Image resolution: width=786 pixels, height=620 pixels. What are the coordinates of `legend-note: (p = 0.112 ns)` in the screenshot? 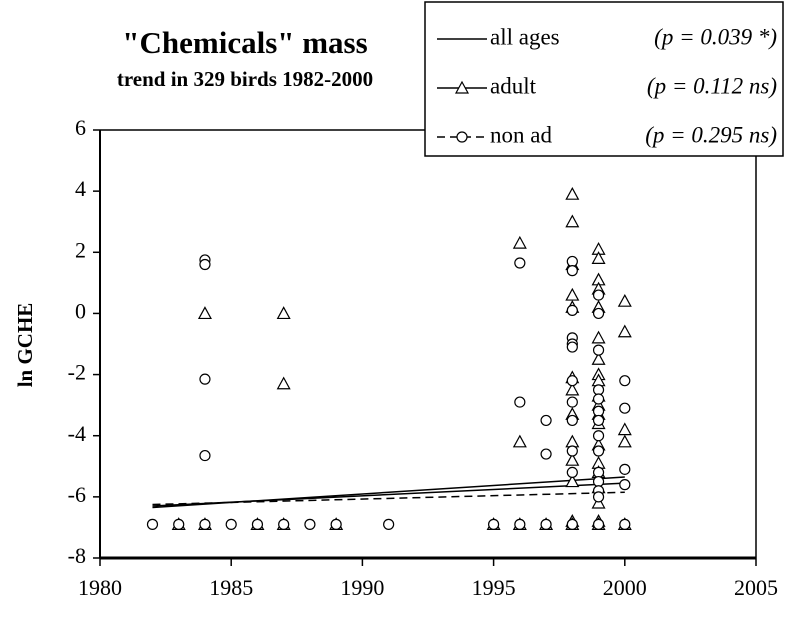 It's located at (712, 85).